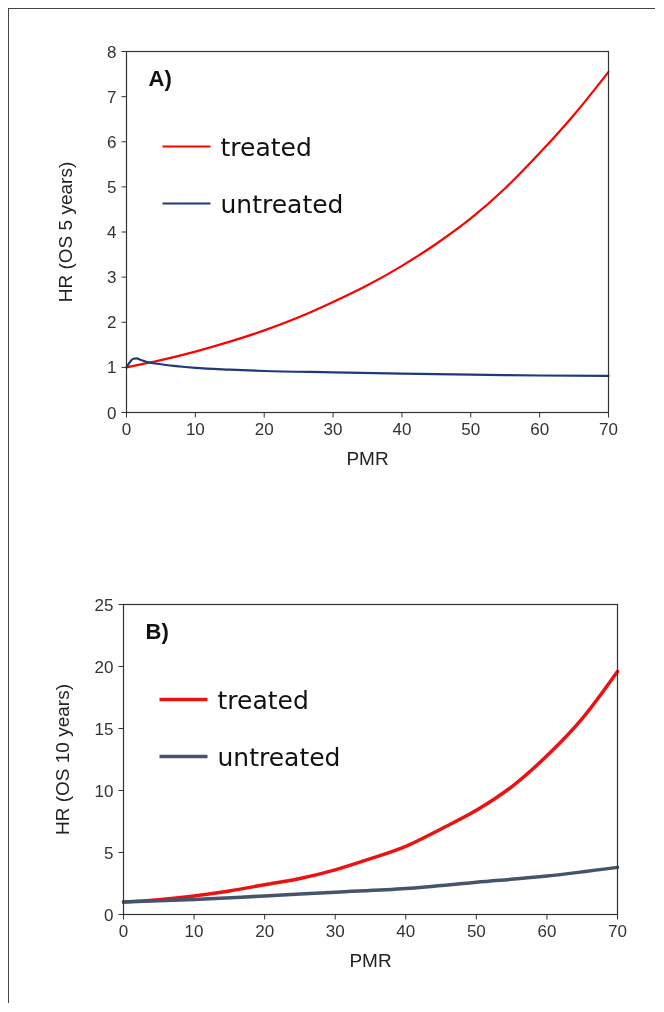 The height and width of the screenshot is (1012, 664). What do you see at coordinates (112, 323) in the screenshot?
I see `y-tick-label: 2` at bounding box center [112, 323].